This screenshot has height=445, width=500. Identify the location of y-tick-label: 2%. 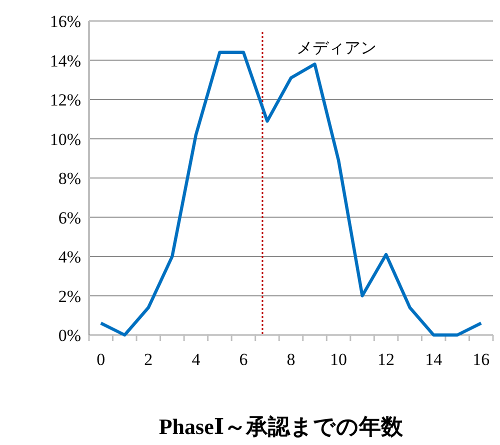
(69, 296).